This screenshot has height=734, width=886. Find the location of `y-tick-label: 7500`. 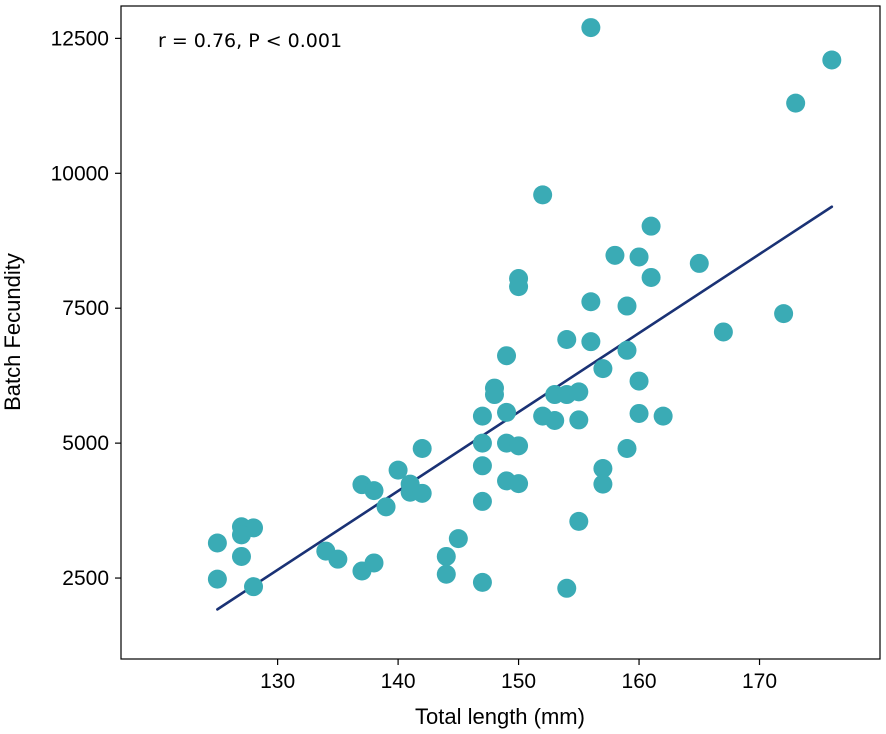

y-tick-label: 7500 is located at coordinates (85, 308).